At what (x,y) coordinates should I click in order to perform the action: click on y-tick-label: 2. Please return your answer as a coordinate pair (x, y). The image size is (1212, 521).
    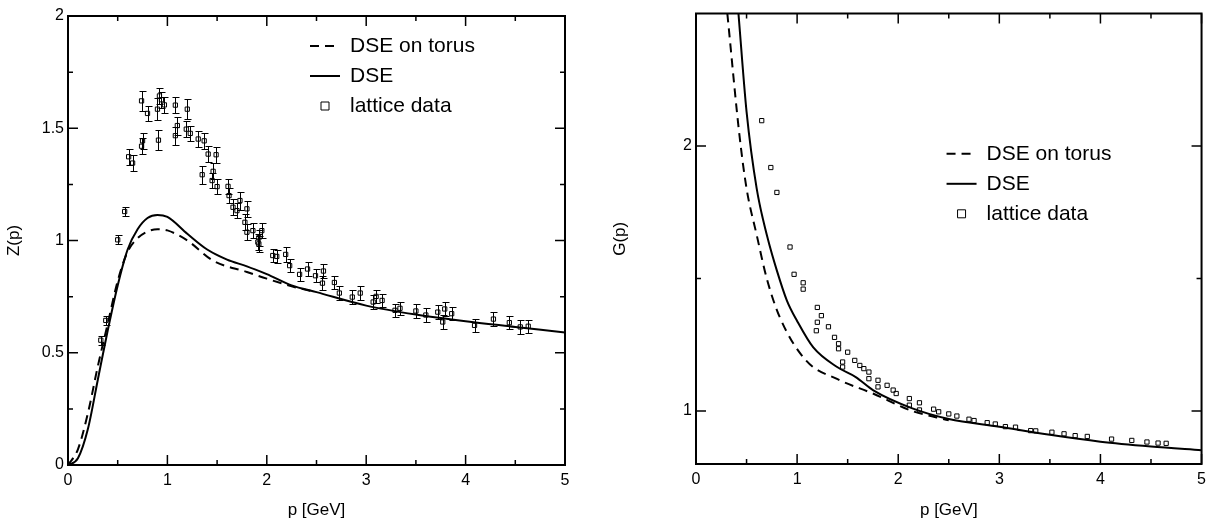
    Looking at the image, I should click on (60, 15).